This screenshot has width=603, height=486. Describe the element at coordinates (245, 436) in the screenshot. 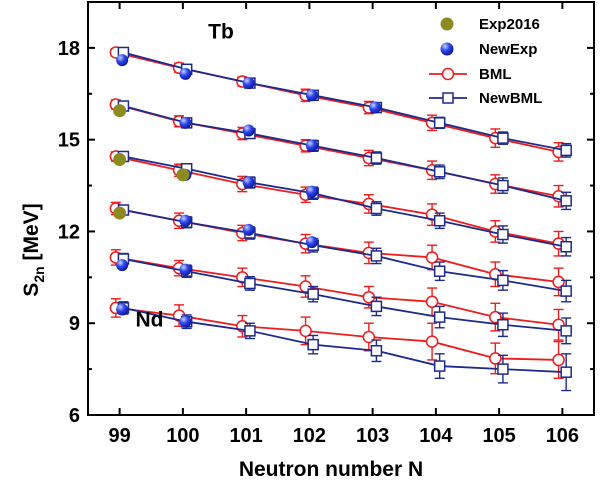

I see `x-tick-label-101: 101` at that location.